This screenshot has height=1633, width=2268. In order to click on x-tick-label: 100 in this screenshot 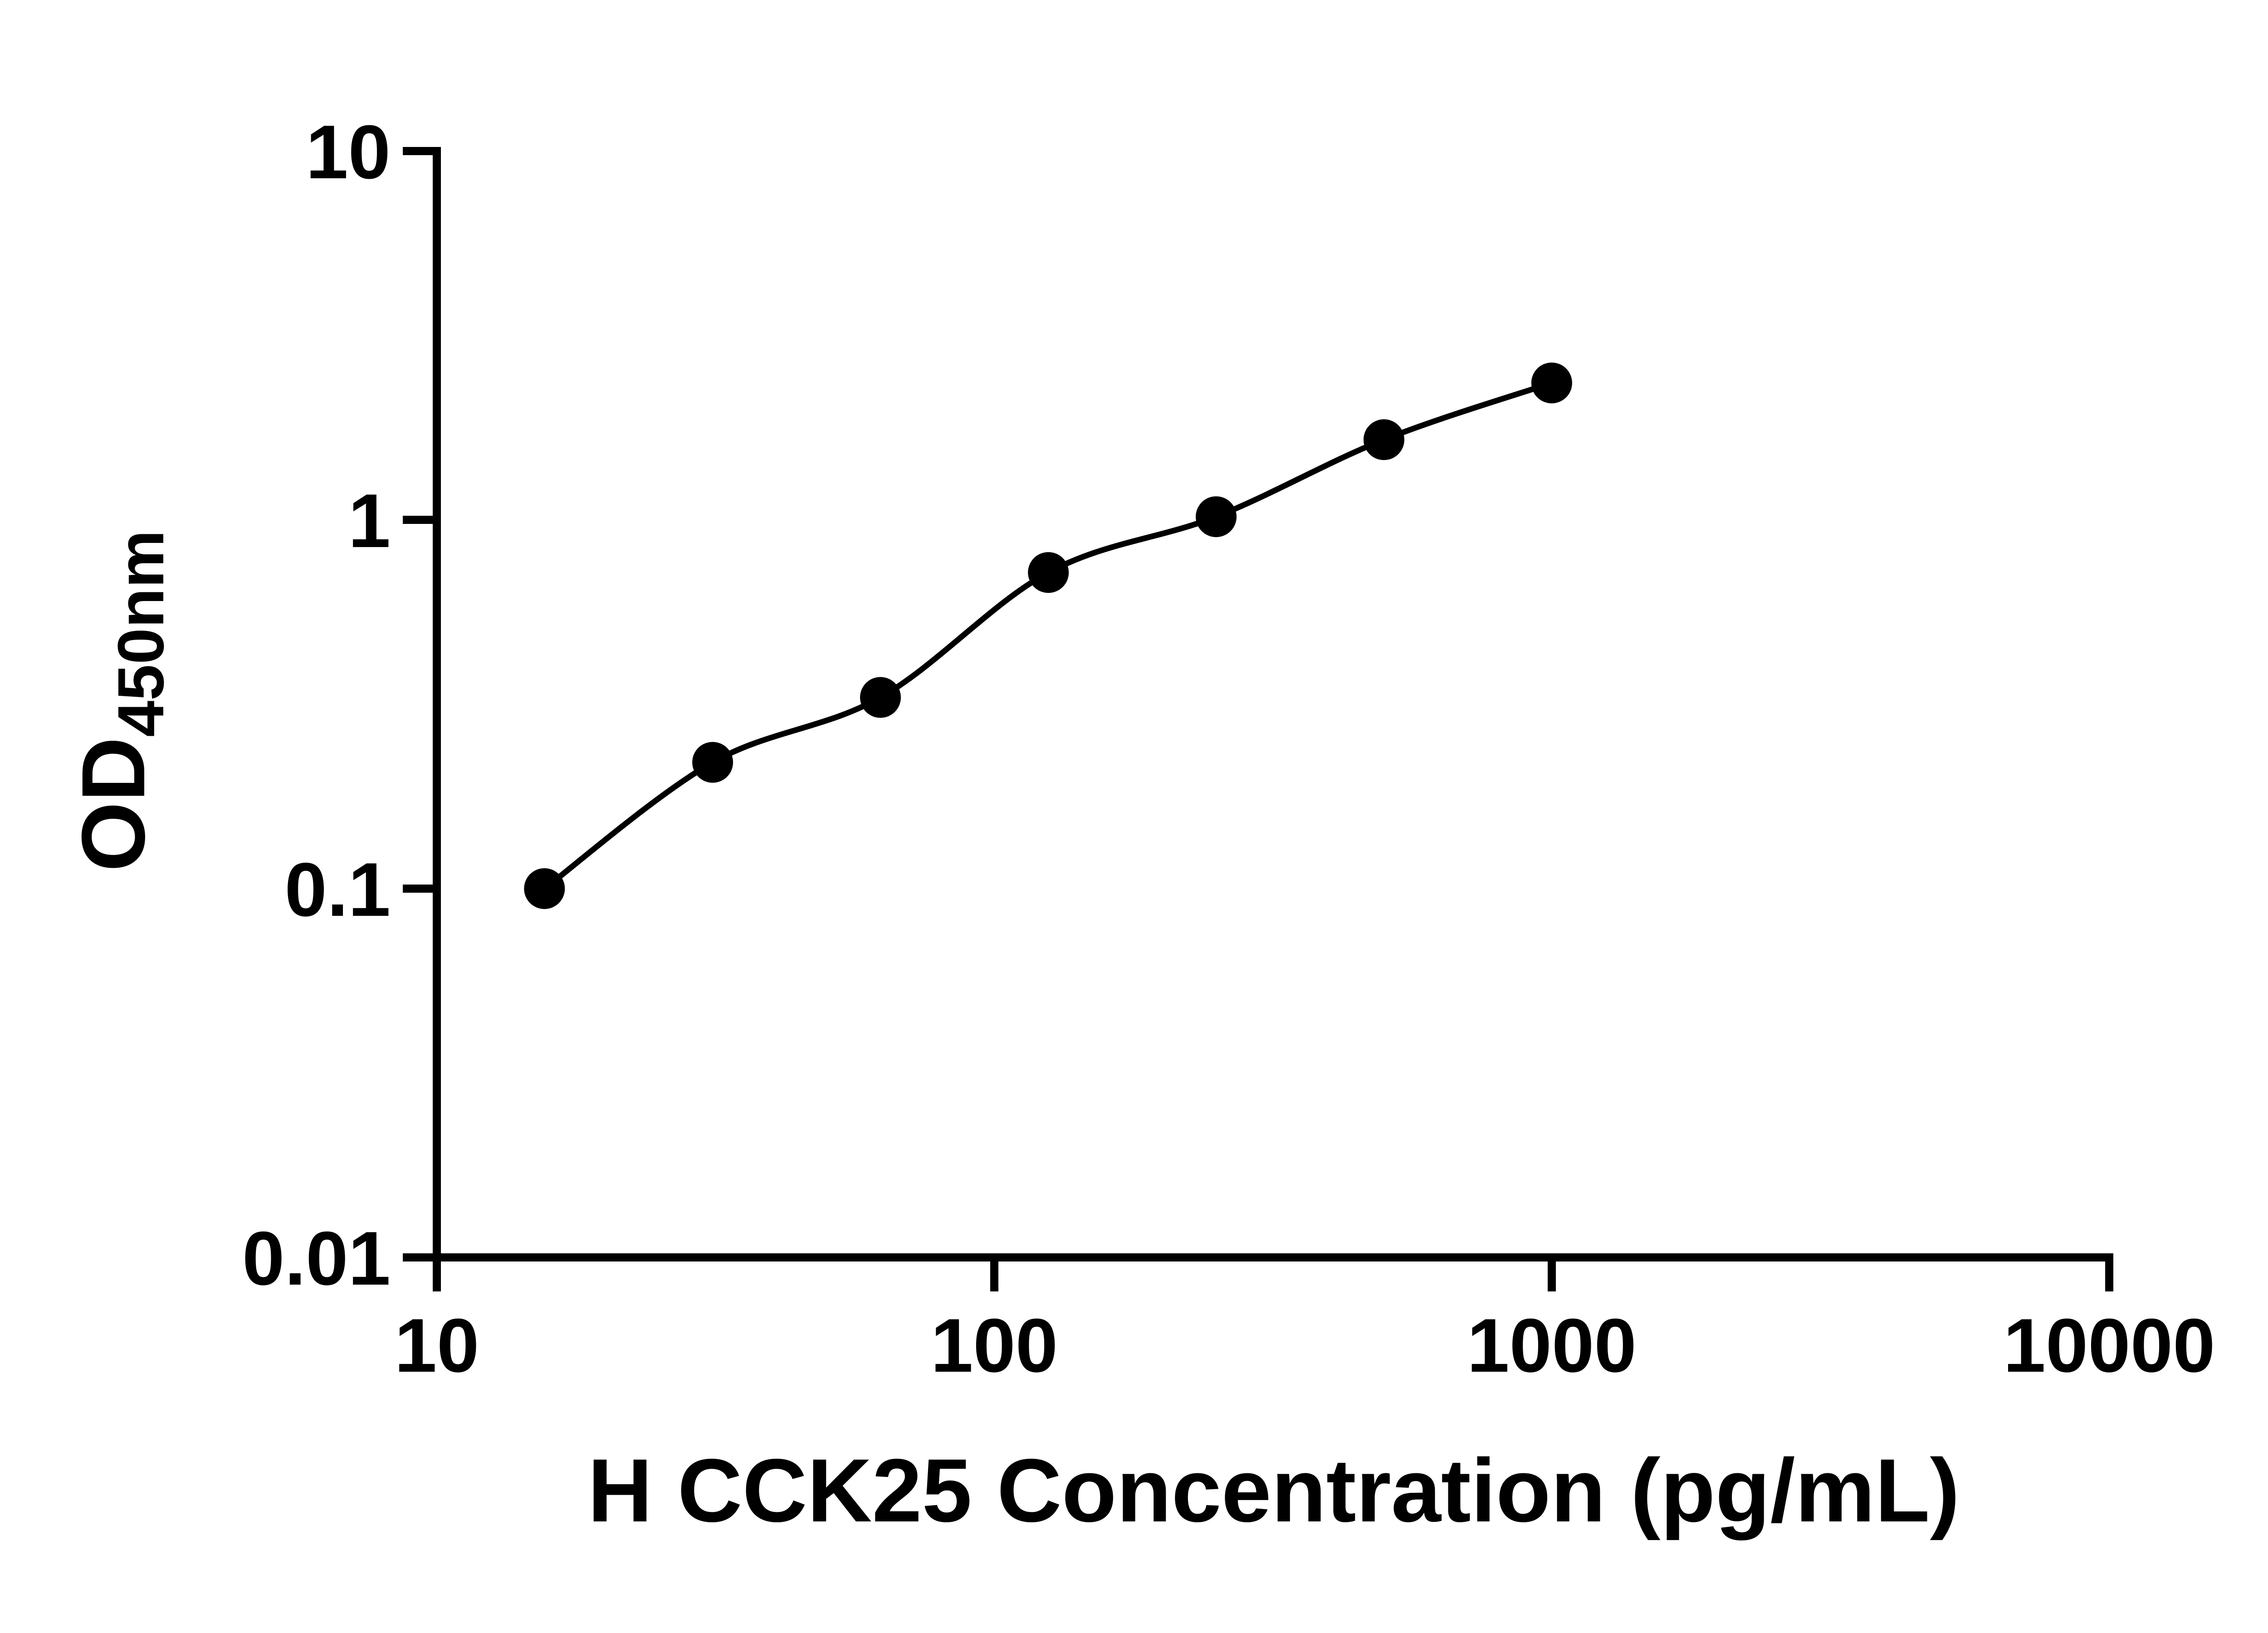, I will do `click(995, 1345)`.